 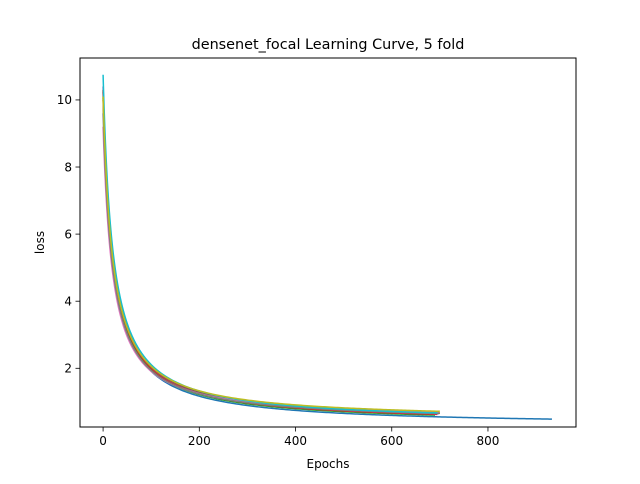 What do you see at coordinates (328, 45) in the screenshot?
I see `chart-title: densenet_focal Learning Curve, 5 fold` at bounding box center [328, 45].